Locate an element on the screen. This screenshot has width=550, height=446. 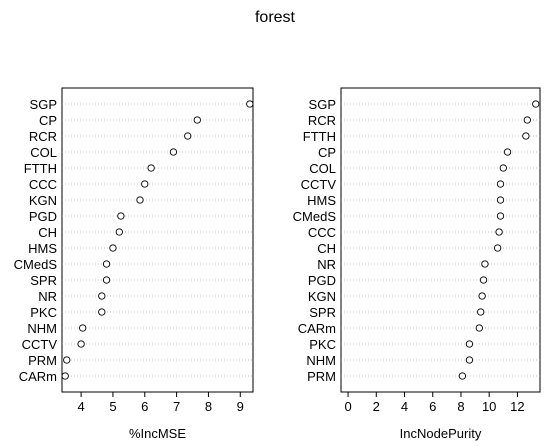
x-tick-label: 0 is located at coordinates (347, 406).